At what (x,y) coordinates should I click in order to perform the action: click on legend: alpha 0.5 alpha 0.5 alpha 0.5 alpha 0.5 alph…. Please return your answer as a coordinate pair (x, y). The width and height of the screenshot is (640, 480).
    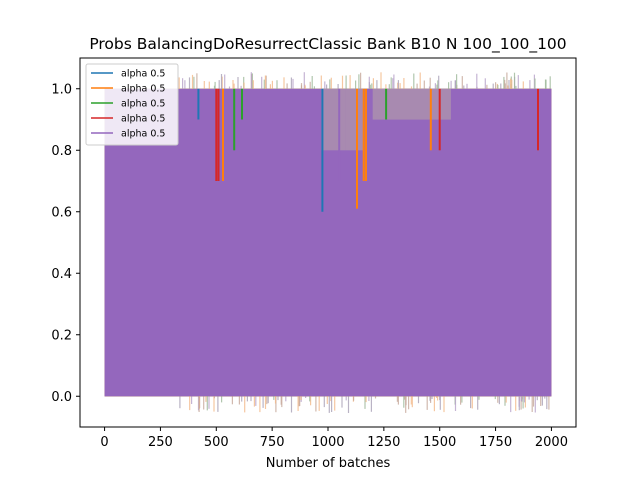
    Looking at the image, I should click on (132, 104).